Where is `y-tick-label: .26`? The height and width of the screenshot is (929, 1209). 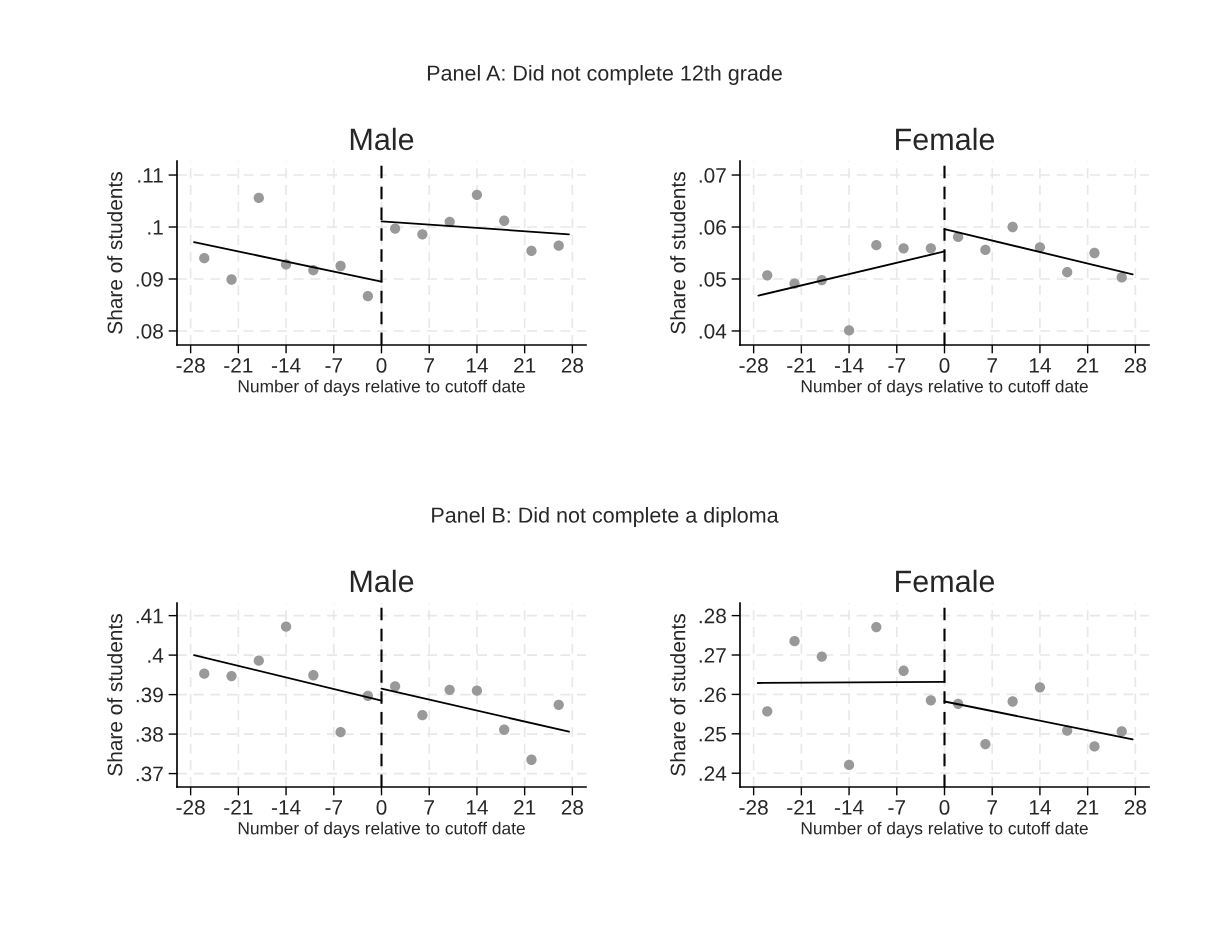
y-tick-label: .26 is located at coordinates (712, 695).